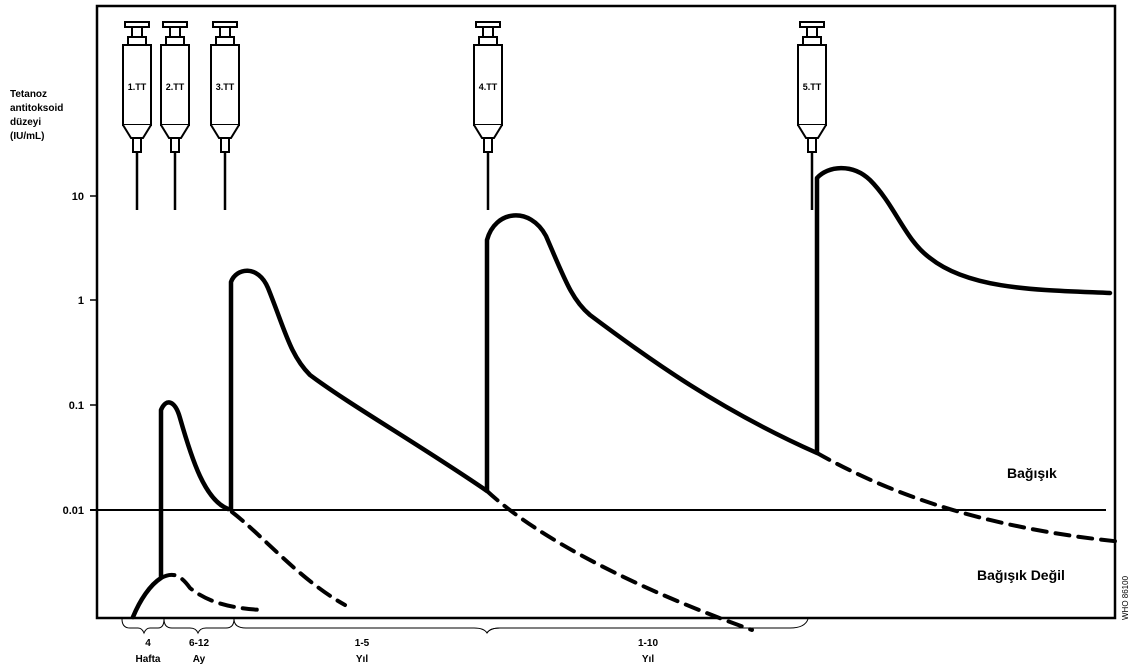 The width and height of the screenshot is (1132, 671). Describe the element at coordinates (148, 643) in the screenshot. I see `interval-1-line-1: 4` at that location.